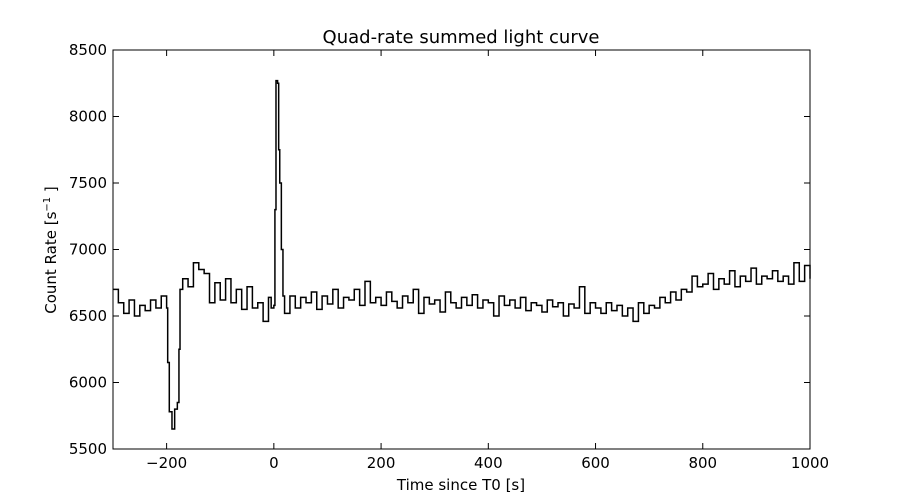  What do you see at coordinates (51, 262) in the screenshot?
I see `y-axis-label-prefix: Count Rate [s` at bounding box center [51, 262].